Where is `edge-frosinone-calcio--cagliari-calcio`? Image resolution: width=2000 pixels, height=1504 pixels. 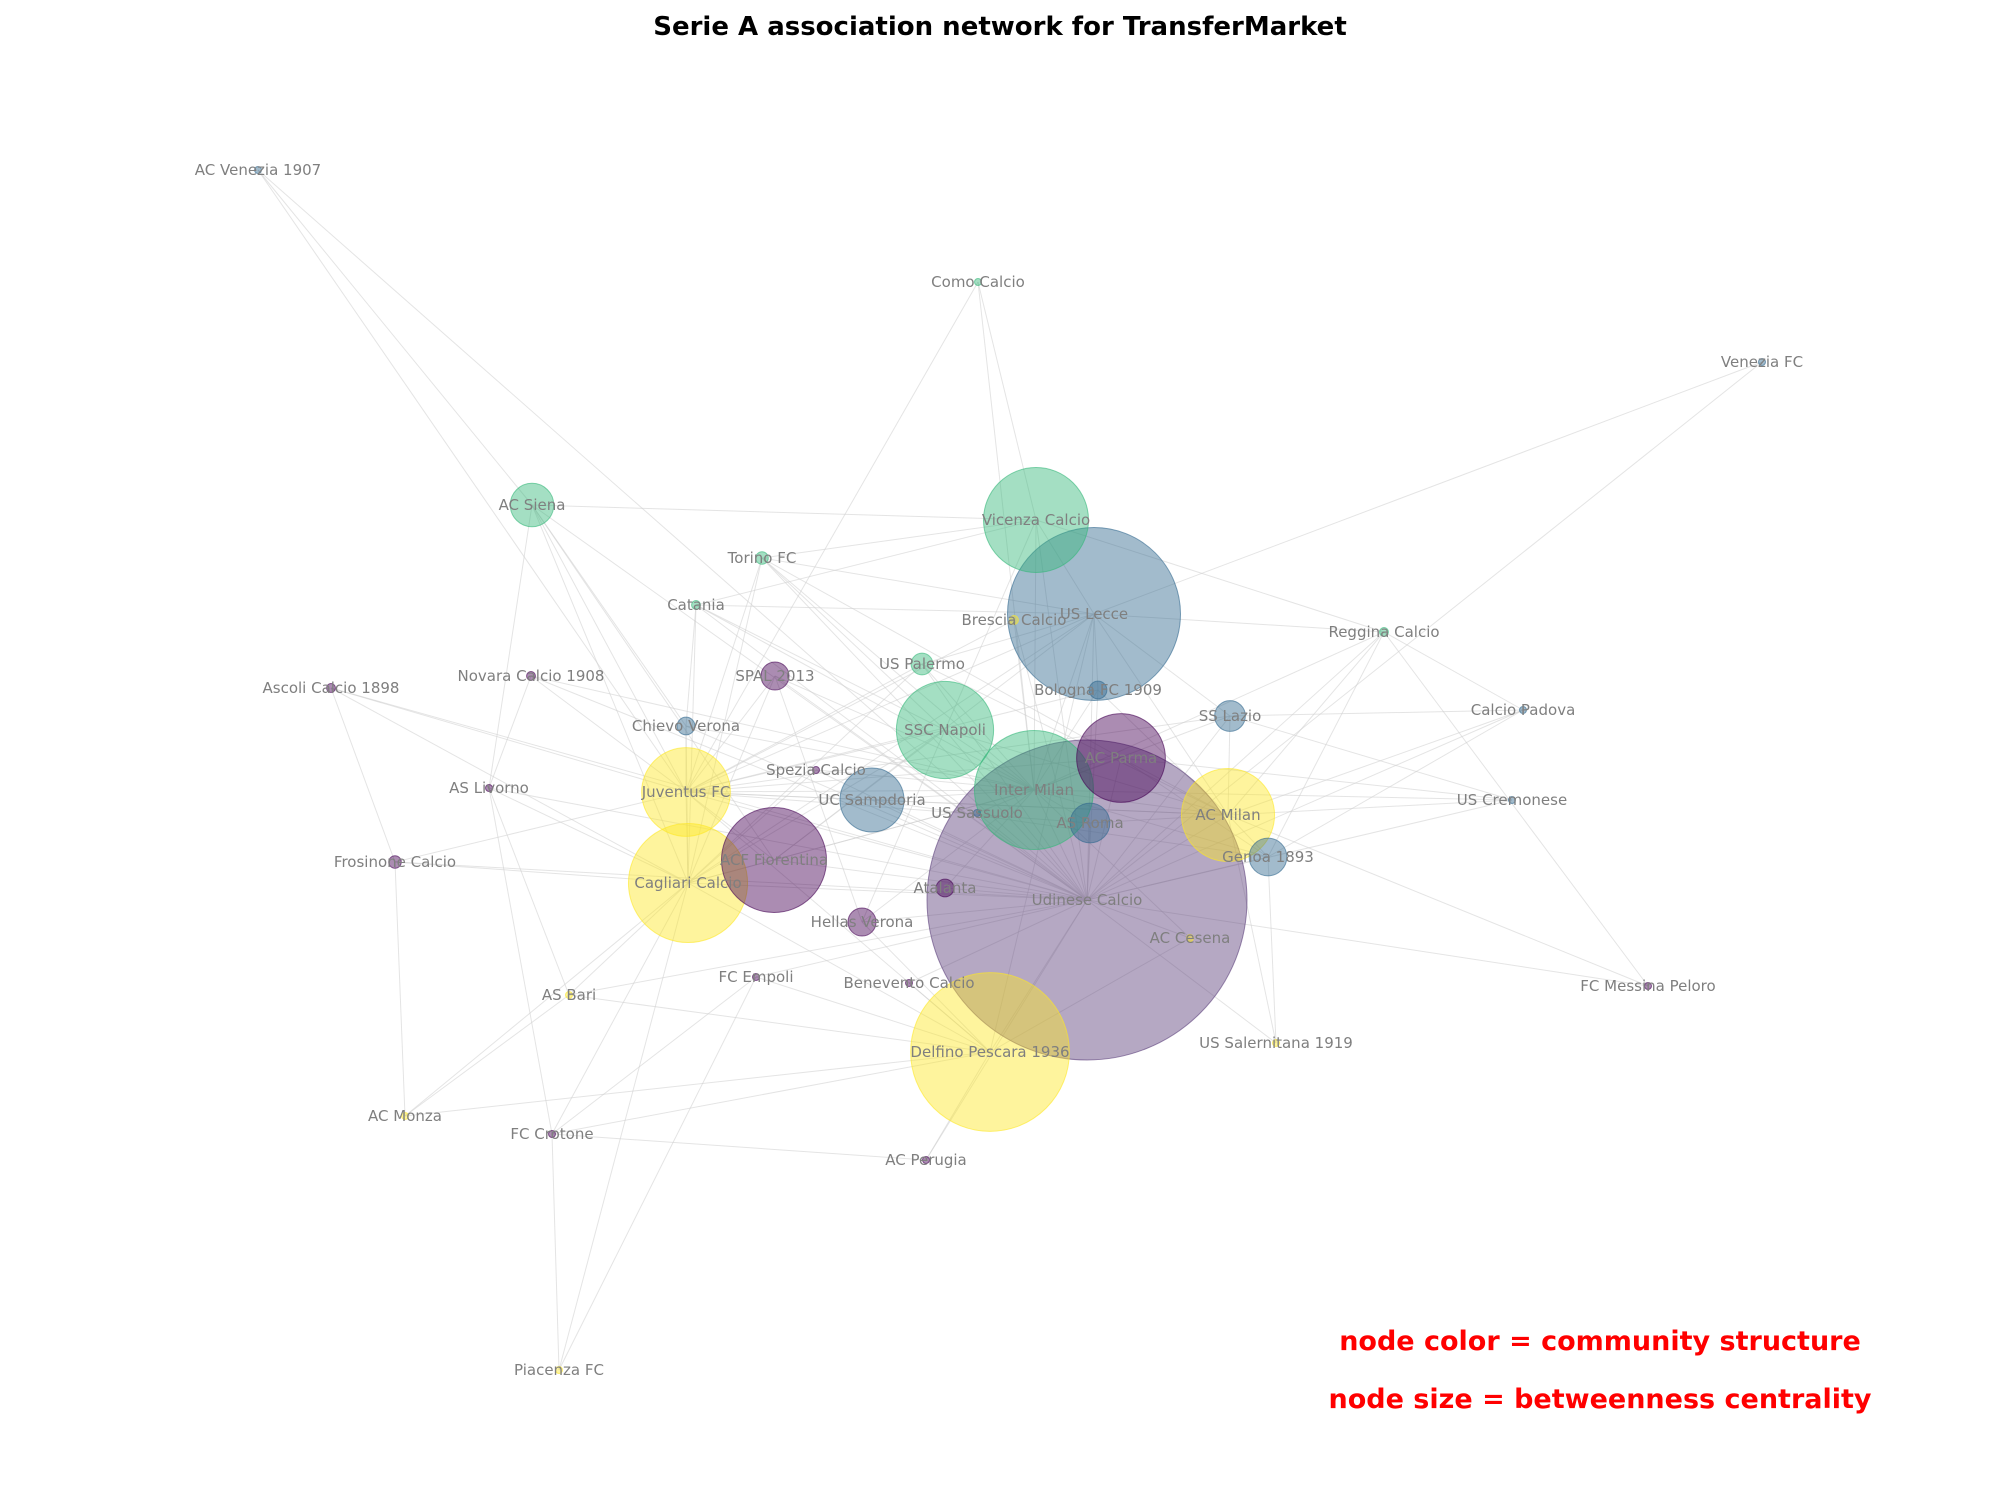
edge-frosinone-calcio--cagliari-calcio is located at coordinates (541, 872).